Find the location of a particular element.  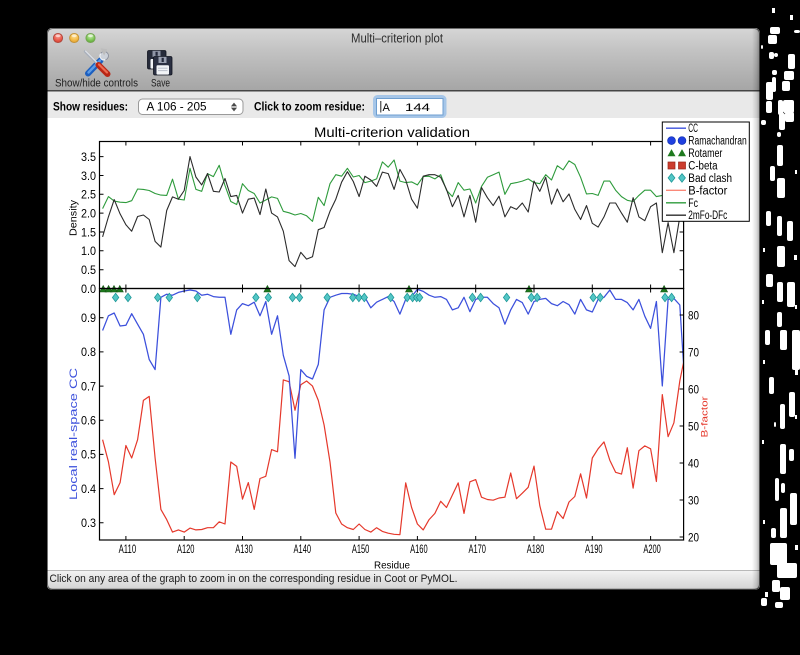

svg-text: C-beta is located at coordinates (703, 167).